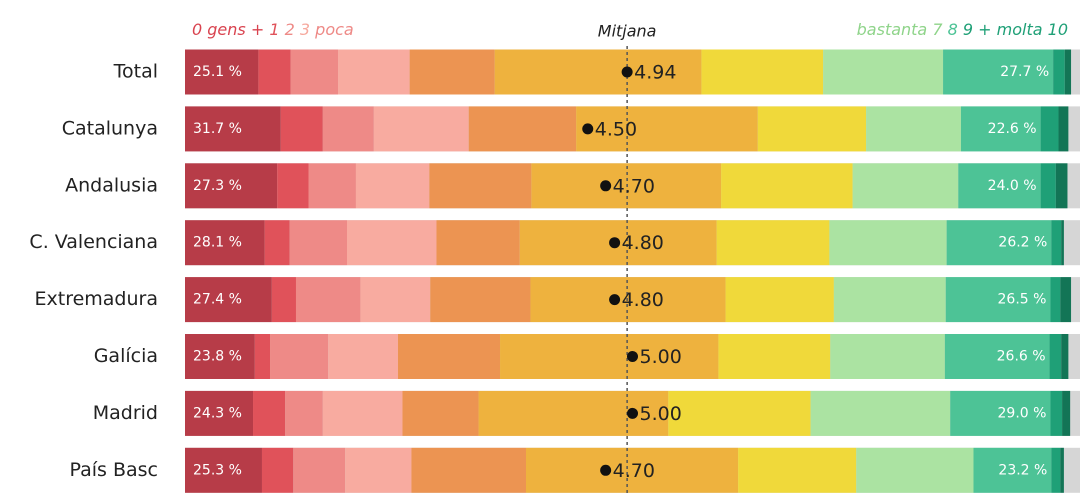  Describe the element at coordinates (125, 413) in the screenshot. I see `category-label: Madrid` at that location.